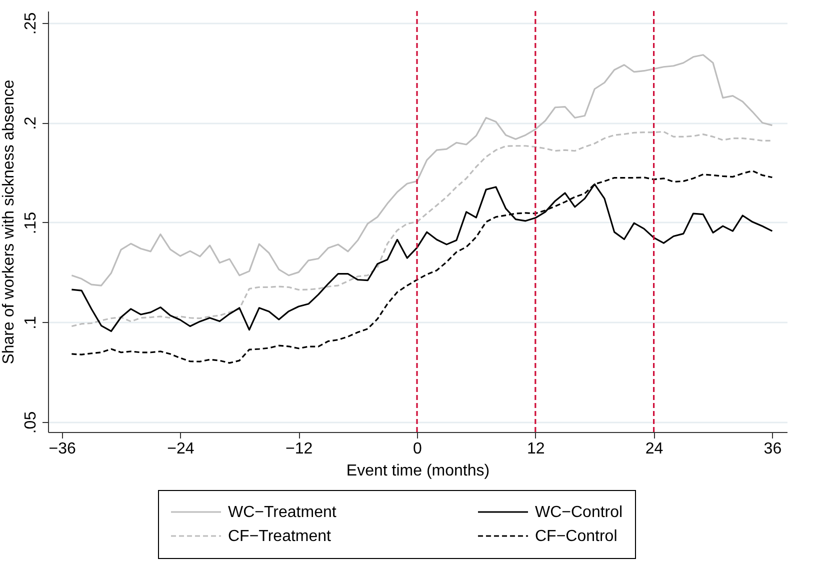  What do you see at coordinates (31, 223) in the screenshot?
I see `y-tick-label: .15` at bounding box center [31, 223].